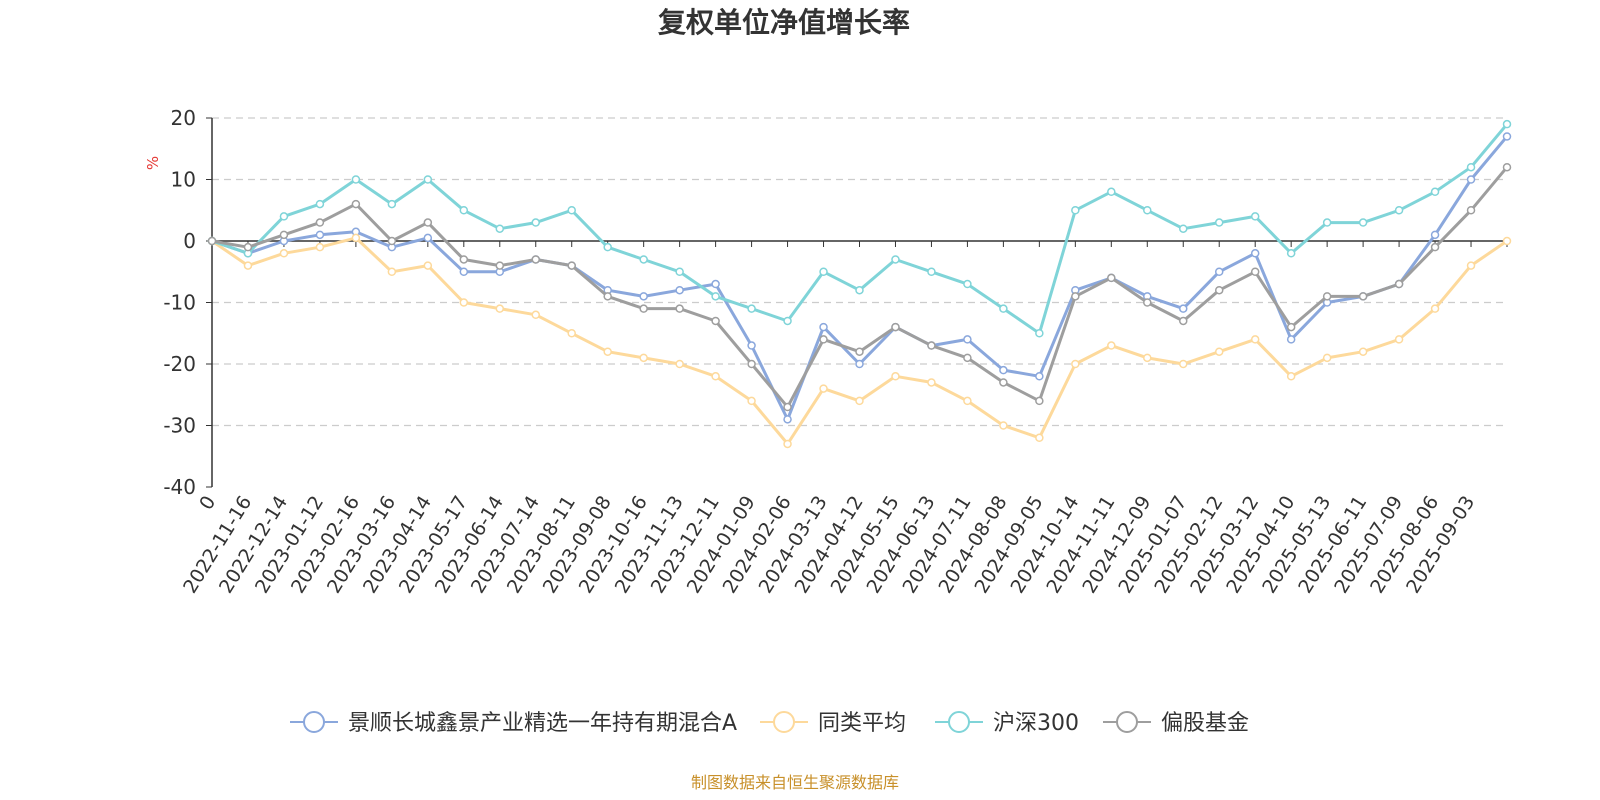 The width and height of the screenshot is (1600, 800). I want to click on y-axis-ticks: 20 10 0 -10 -20 -30 -40, so click(187, 302).